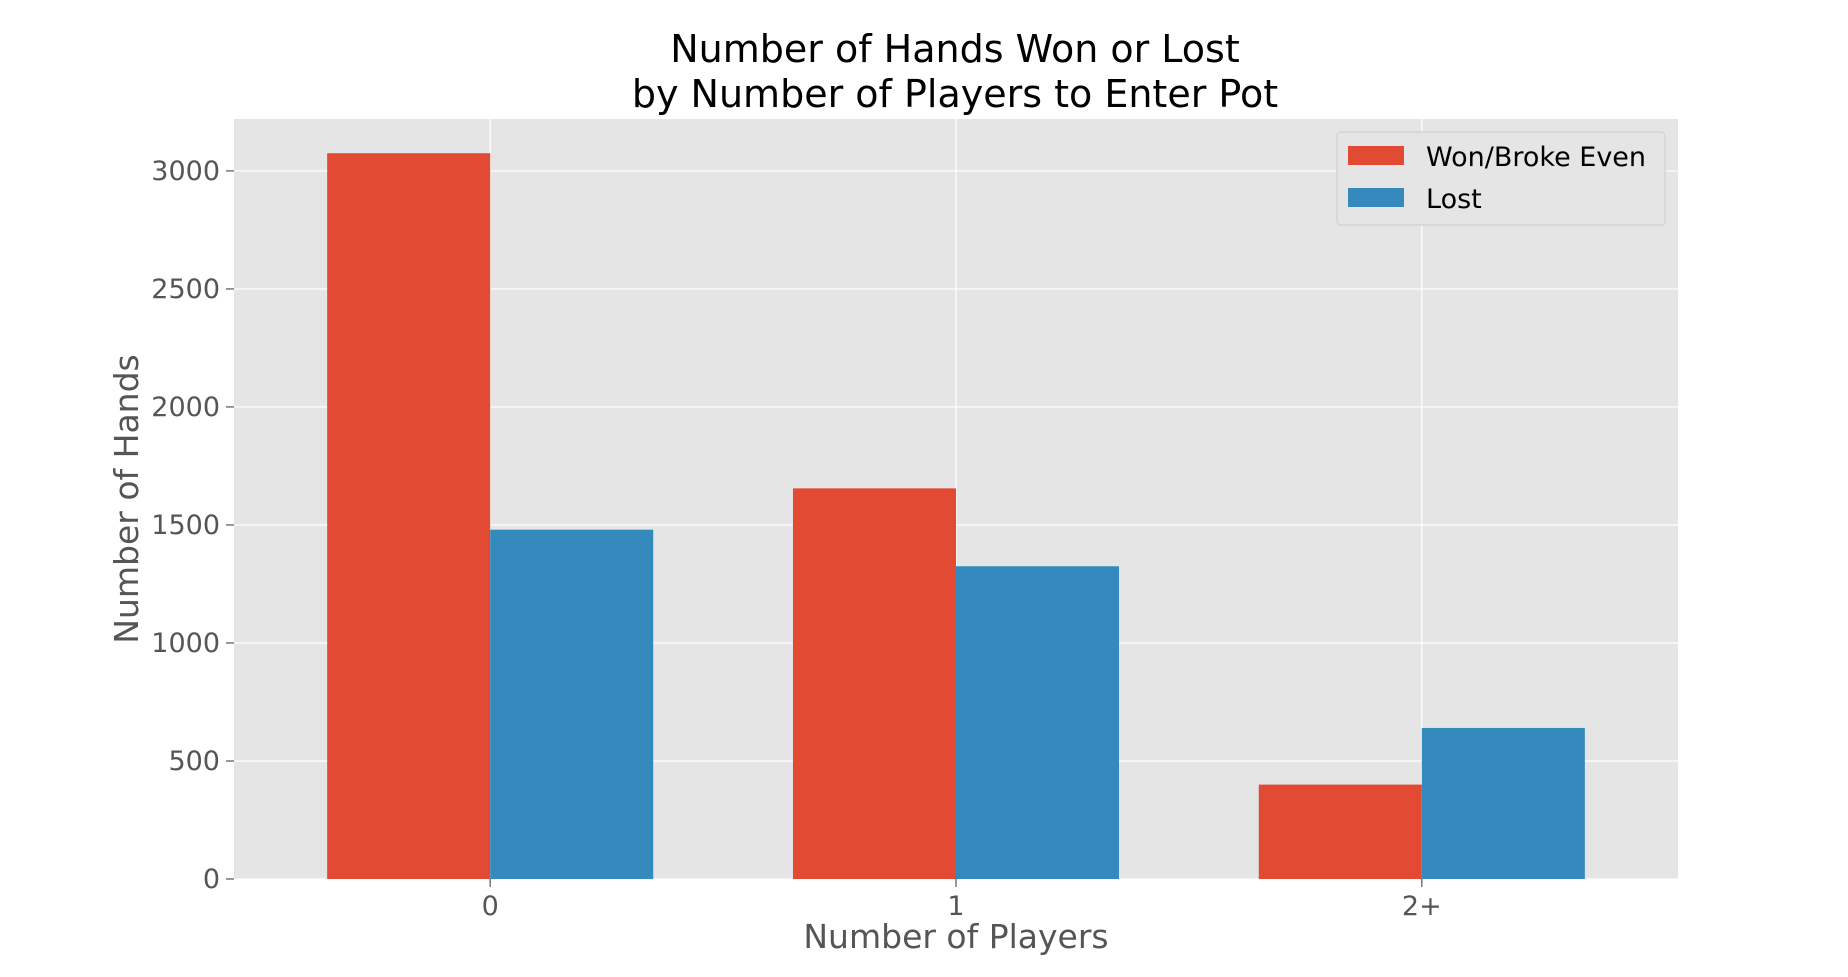  What do you see at coordinates (185, 171) in the screenshot?
I see `y-tick-label: 3000` at bounding box center [185, 171].